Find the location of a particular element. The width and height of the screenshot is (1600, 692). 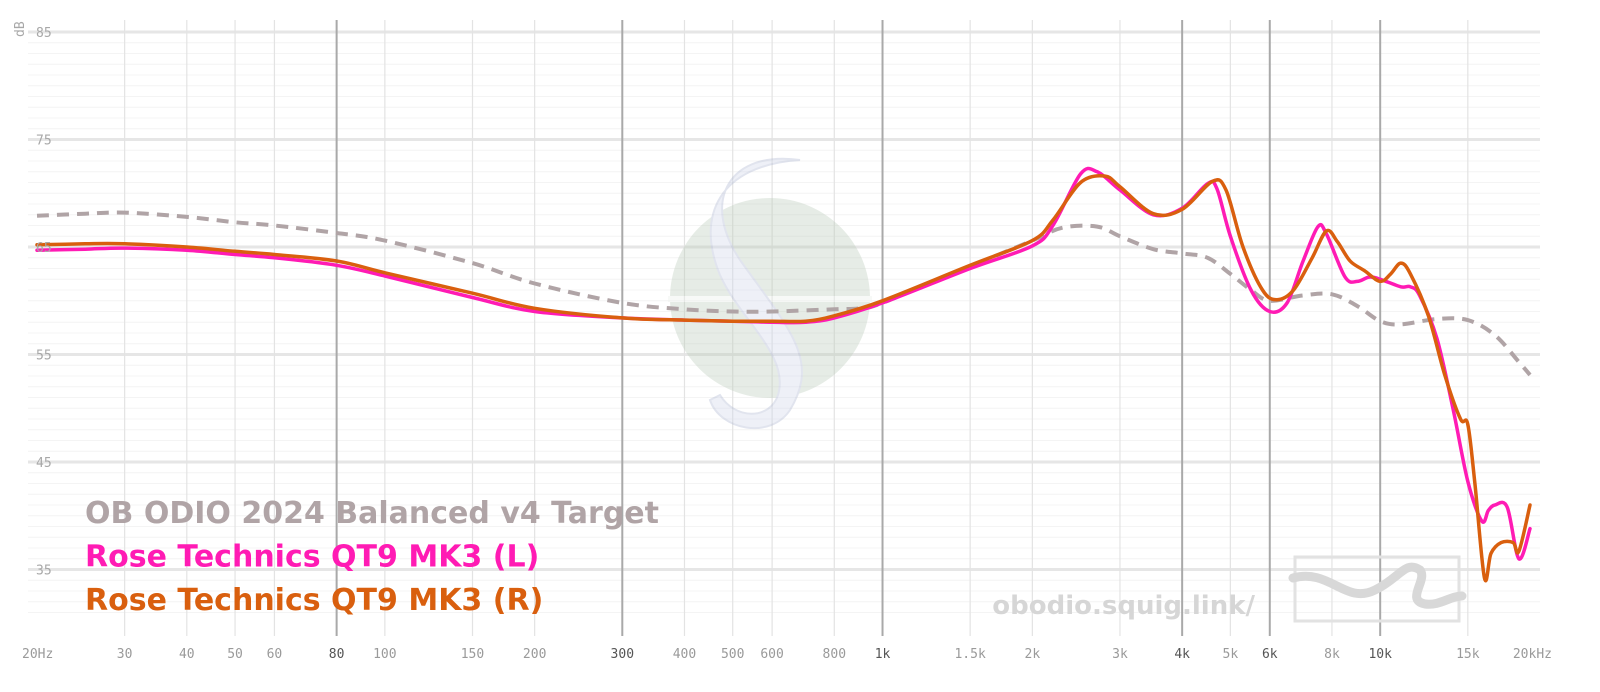

x-tick-label: 3k is located at coordinates (1120, 654).